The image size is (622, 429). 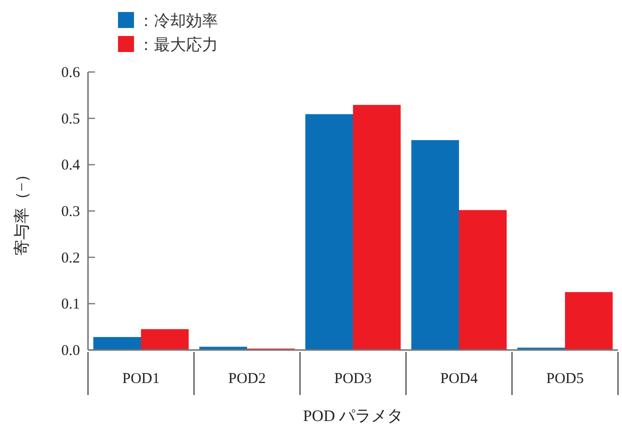 I want to click on y-tick-label: 0.5, so click(x=70, y=119).